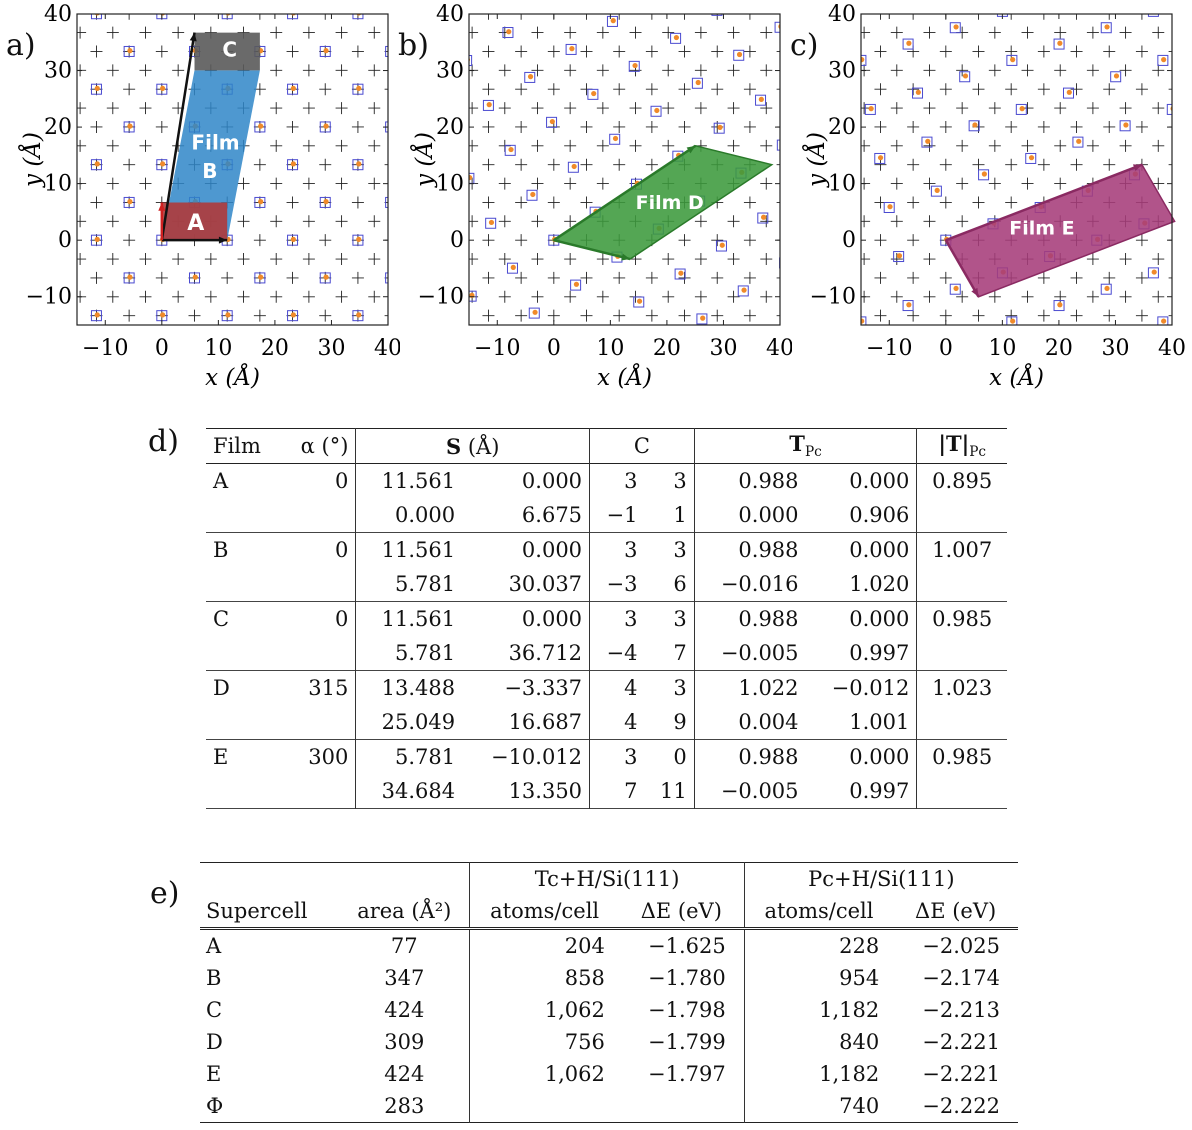 The image size is (1192, 1130). What do you see at coordinates (243, 722) in the screenshot?
I see `film-cell` at bounding box center [243, 722].